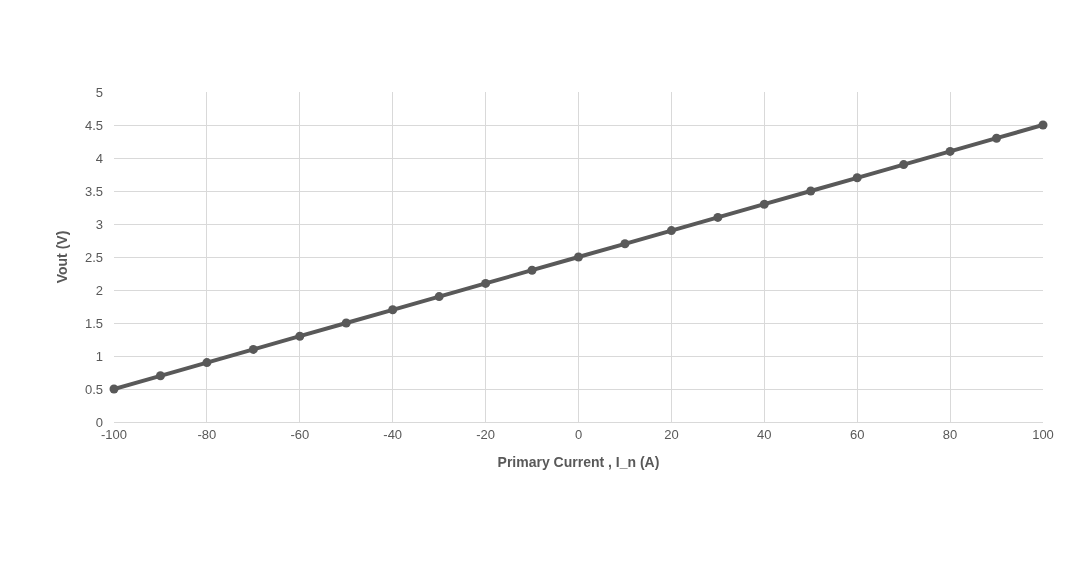 This screenshot has width=1076, height=578. What do you see at coordinates (1043, 434) in the screenshot?
I see `x-tick-label: 100` at bounding box center [1043, 434].